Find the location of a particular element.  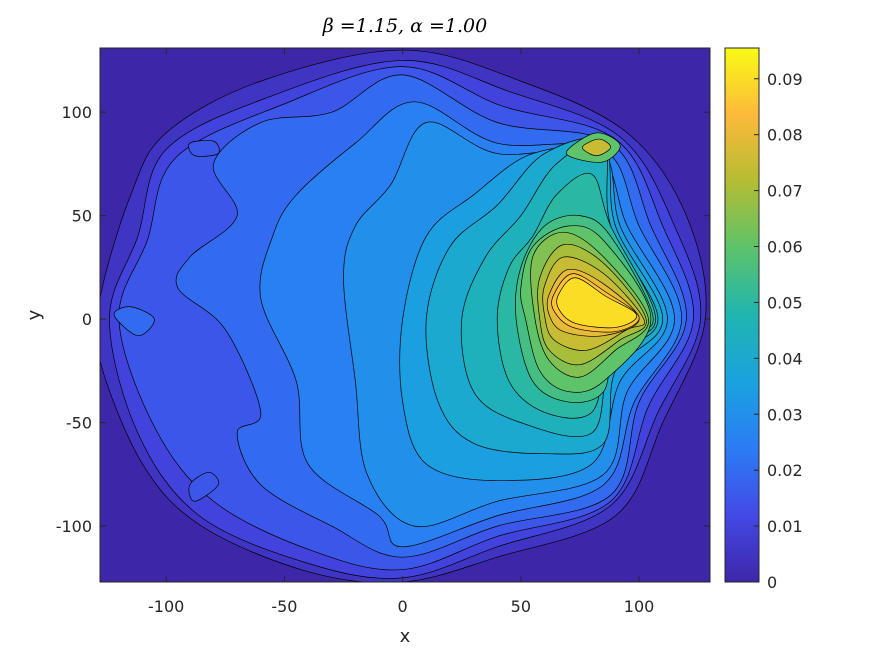

x-tick-label: 0 is located at coordinates (403, 606).